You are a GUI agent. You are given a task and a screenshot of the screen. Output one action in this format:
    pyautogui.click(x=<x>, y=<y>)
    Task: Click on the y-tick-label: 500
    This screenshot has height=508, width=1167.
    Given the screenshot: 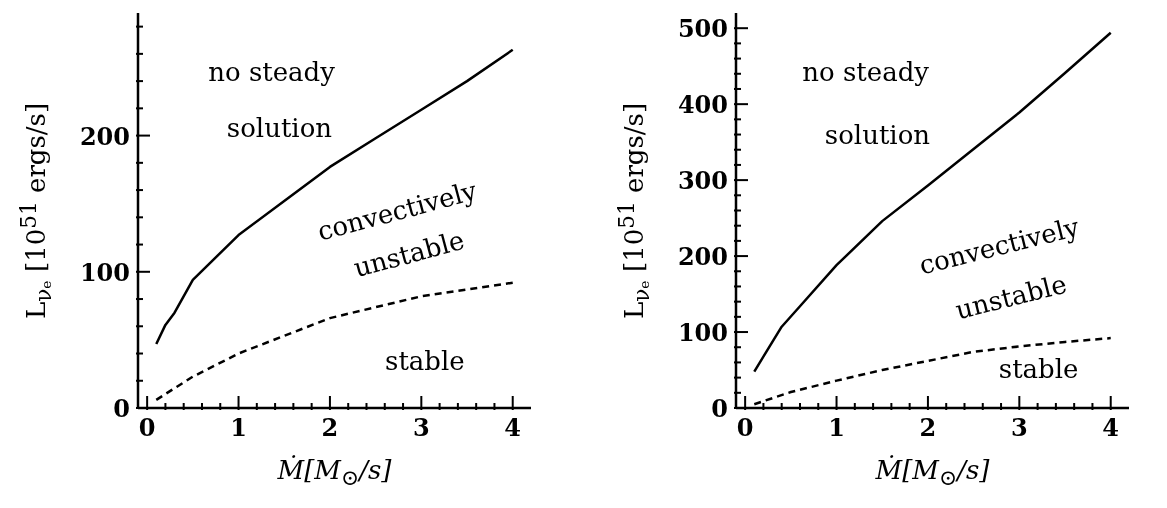 What is the action you would take?
    pyautogui.click(x=702, y=29)
    